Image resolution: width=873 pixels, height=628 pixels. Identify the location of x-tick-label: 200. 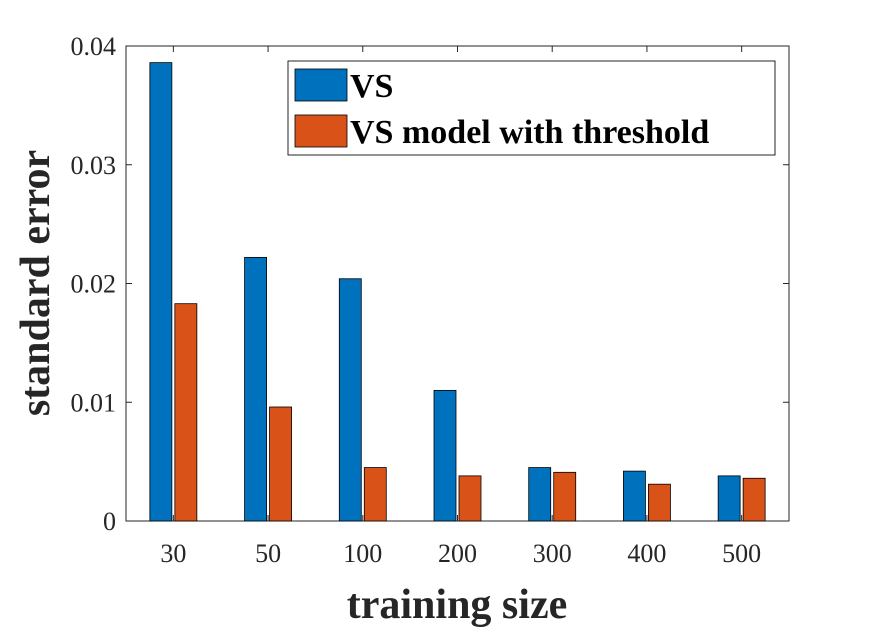
(457, 553).